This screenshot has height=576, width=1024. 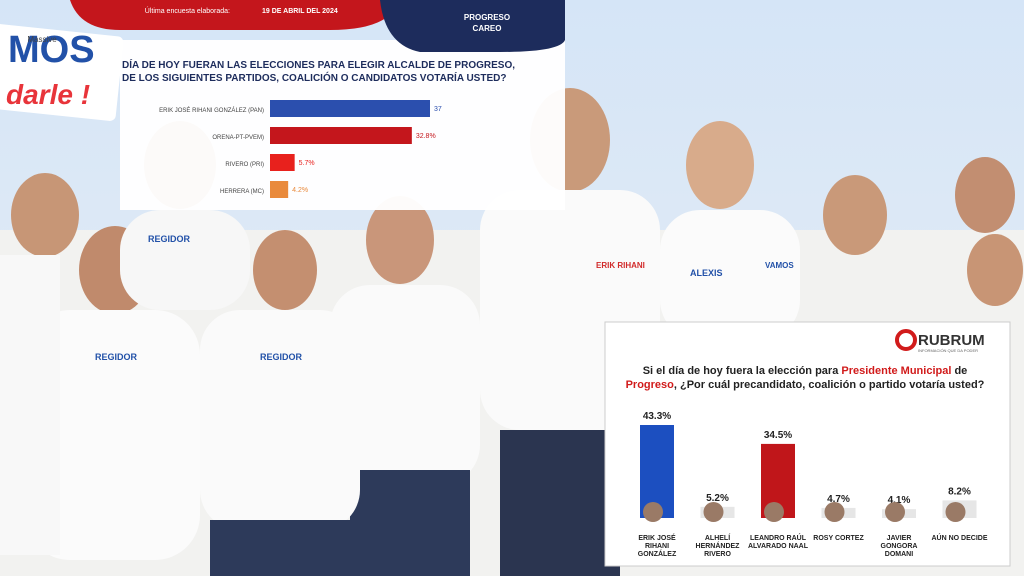 I want to click on value-label: 8.2%, so click(x=959, y=491).